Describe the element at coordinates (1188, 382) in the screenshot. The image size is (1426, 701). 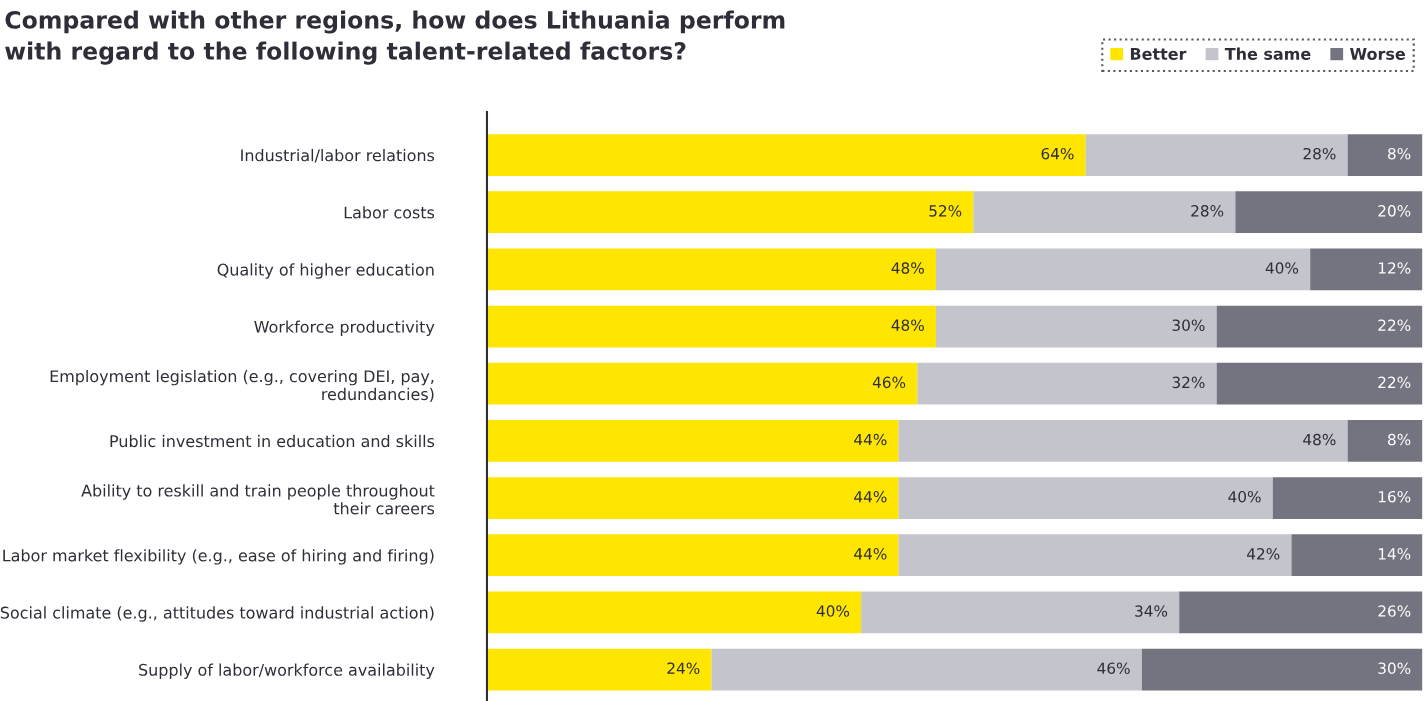
I see `data-label: 32%` at that location.